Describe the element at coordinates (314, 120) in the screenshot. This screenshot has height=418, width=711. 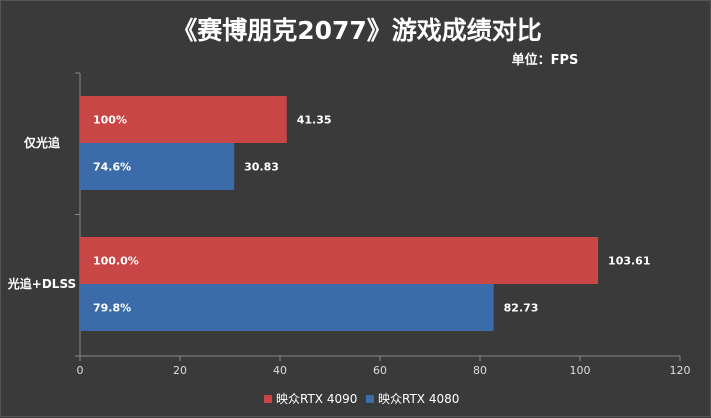
I see `bar-value-label: 41.35` at that location.